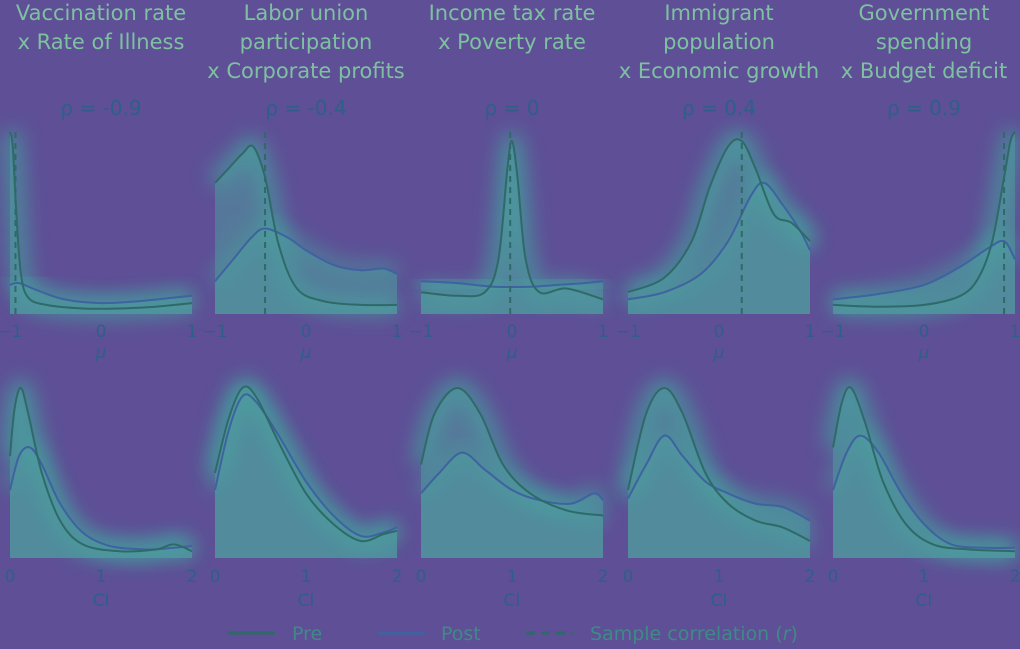  Describe the element at coordinates (306, 601) in the screenshot. I see `panel-1-ci-axis-label: CI` at that location.